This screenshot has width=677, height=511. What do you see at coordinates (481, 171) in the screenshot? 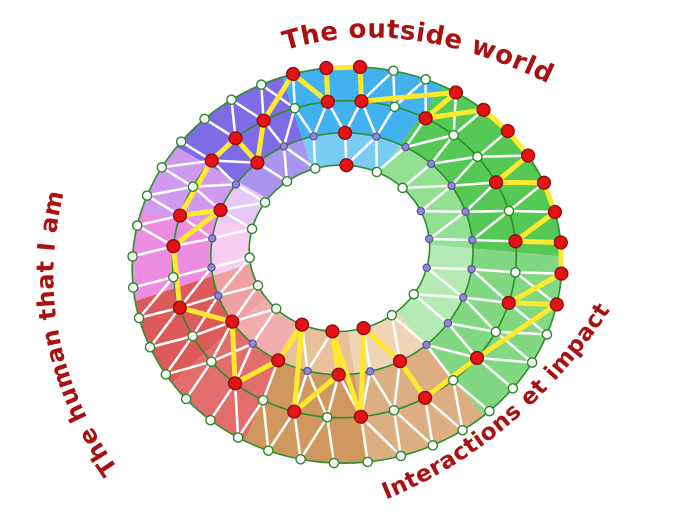
I see `sector-green-outer` at bounding box center [481, 171].